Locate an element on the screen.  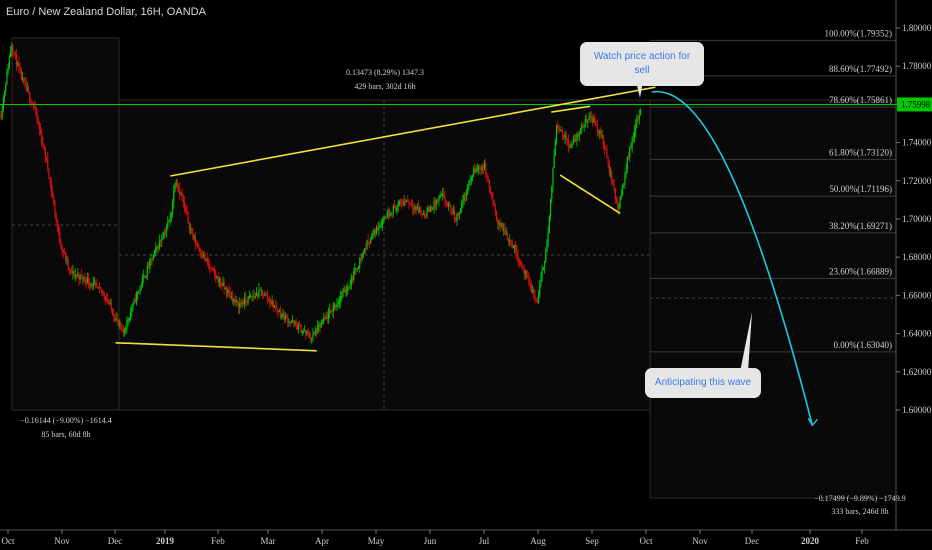
x-tick-label: Feb is located at coordinates (218, 541).